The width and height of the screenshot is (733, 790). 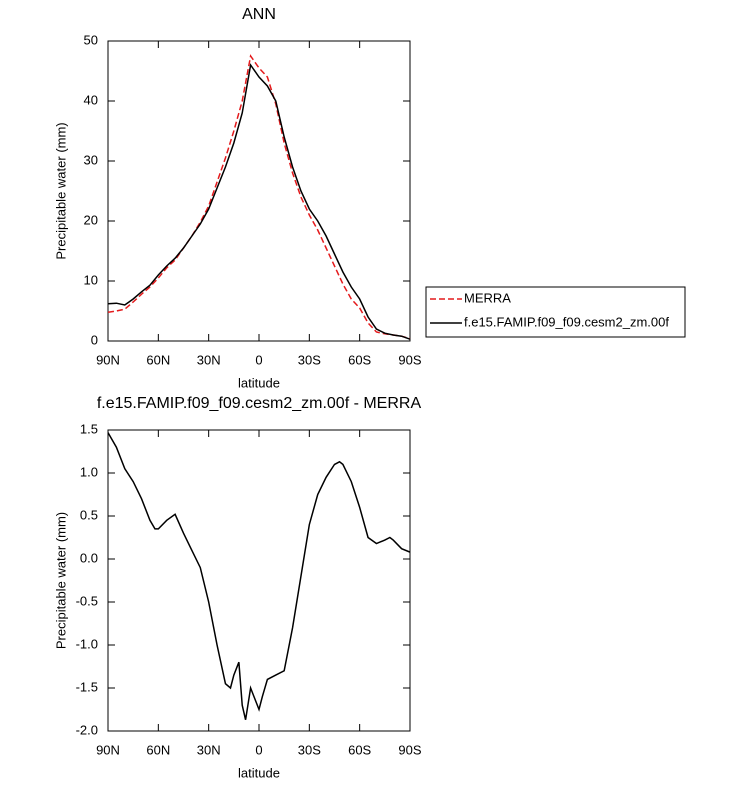 What do you see at coordinates (555, 312) in the screenshot?
I see `legend-box` at bounding box center [555, 312].